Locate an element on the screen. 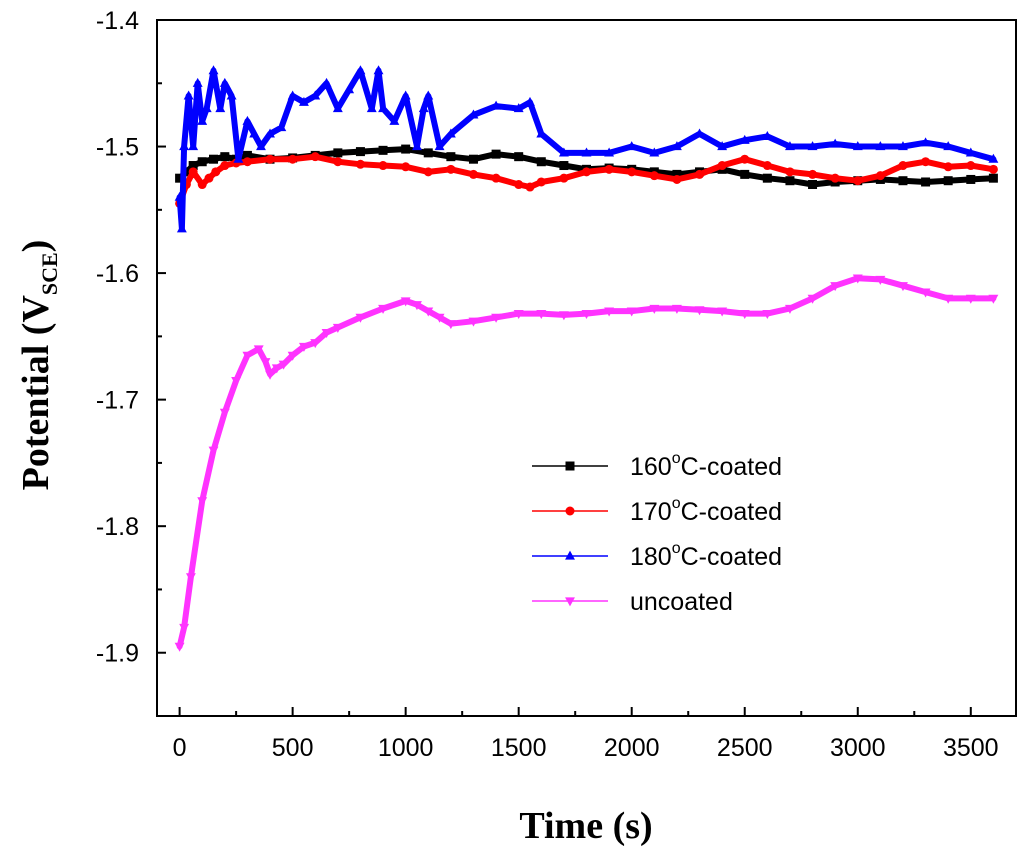  y-tick-label: -1.4 is located at coordinates (117, 21).